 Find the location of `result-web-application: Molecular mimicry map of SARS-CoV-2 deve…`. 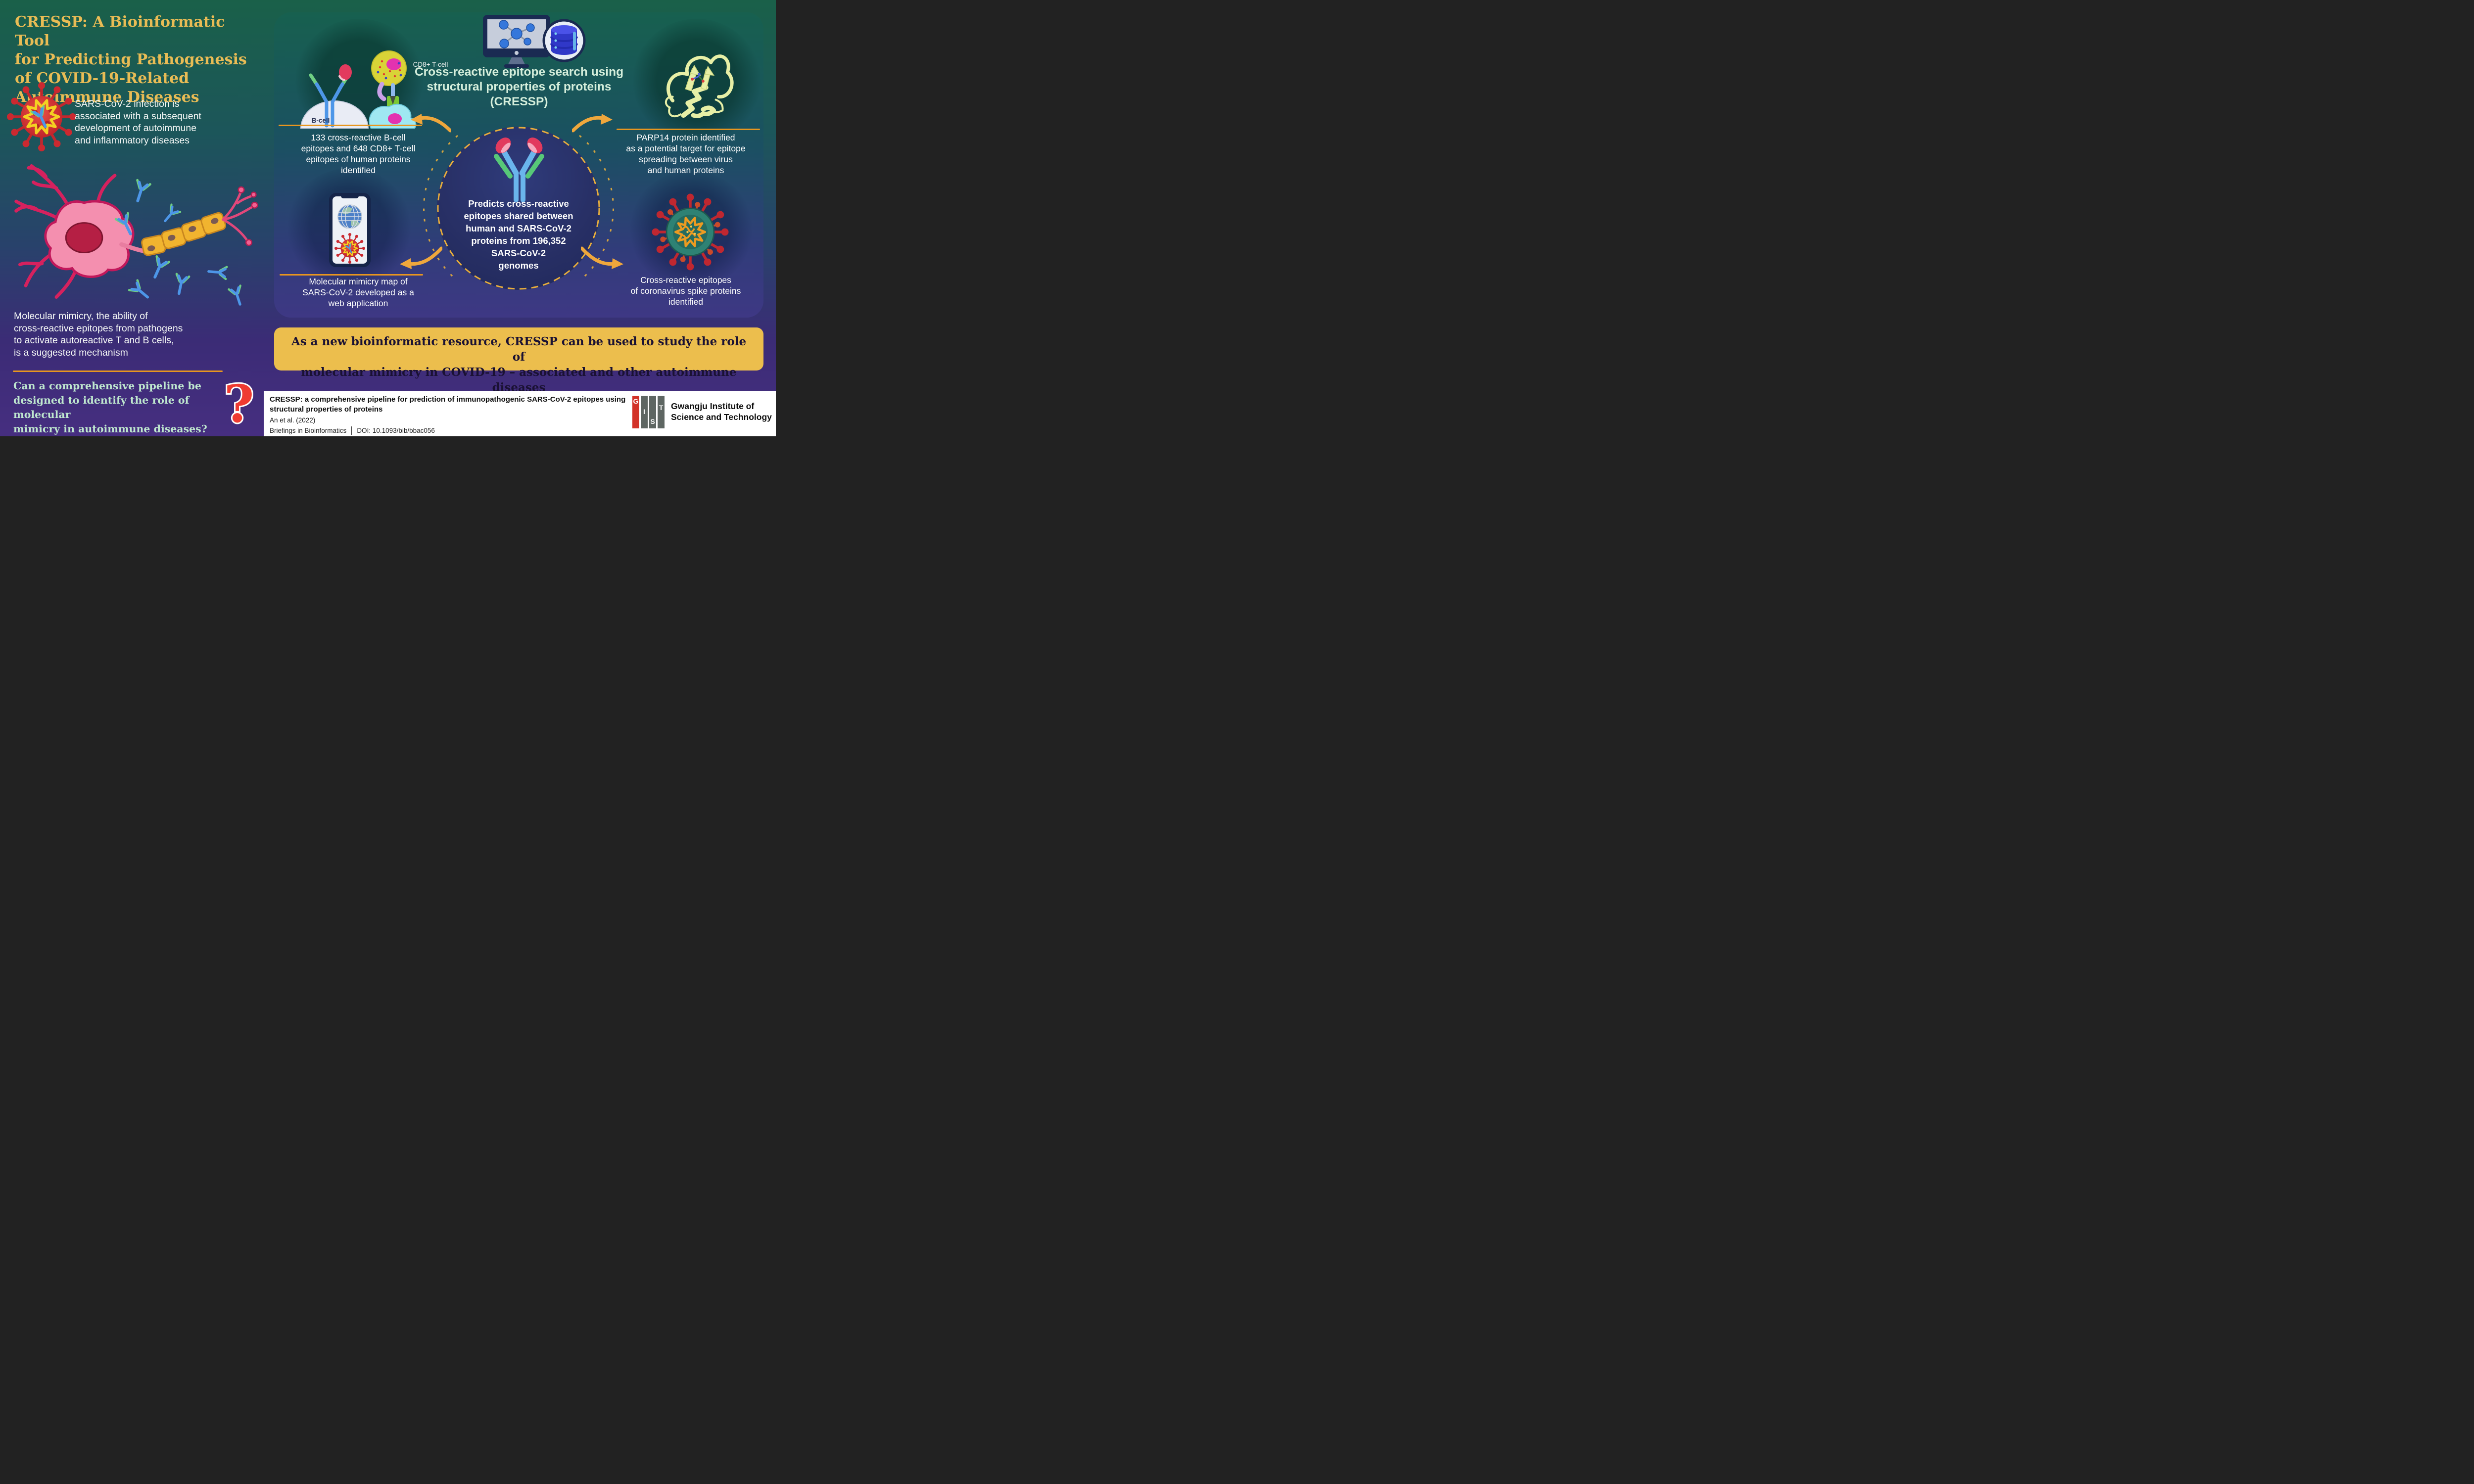

result-web-application: Molecular mimicry map of SARS-CoV-2 deve… is located at coordinates (358, 292).